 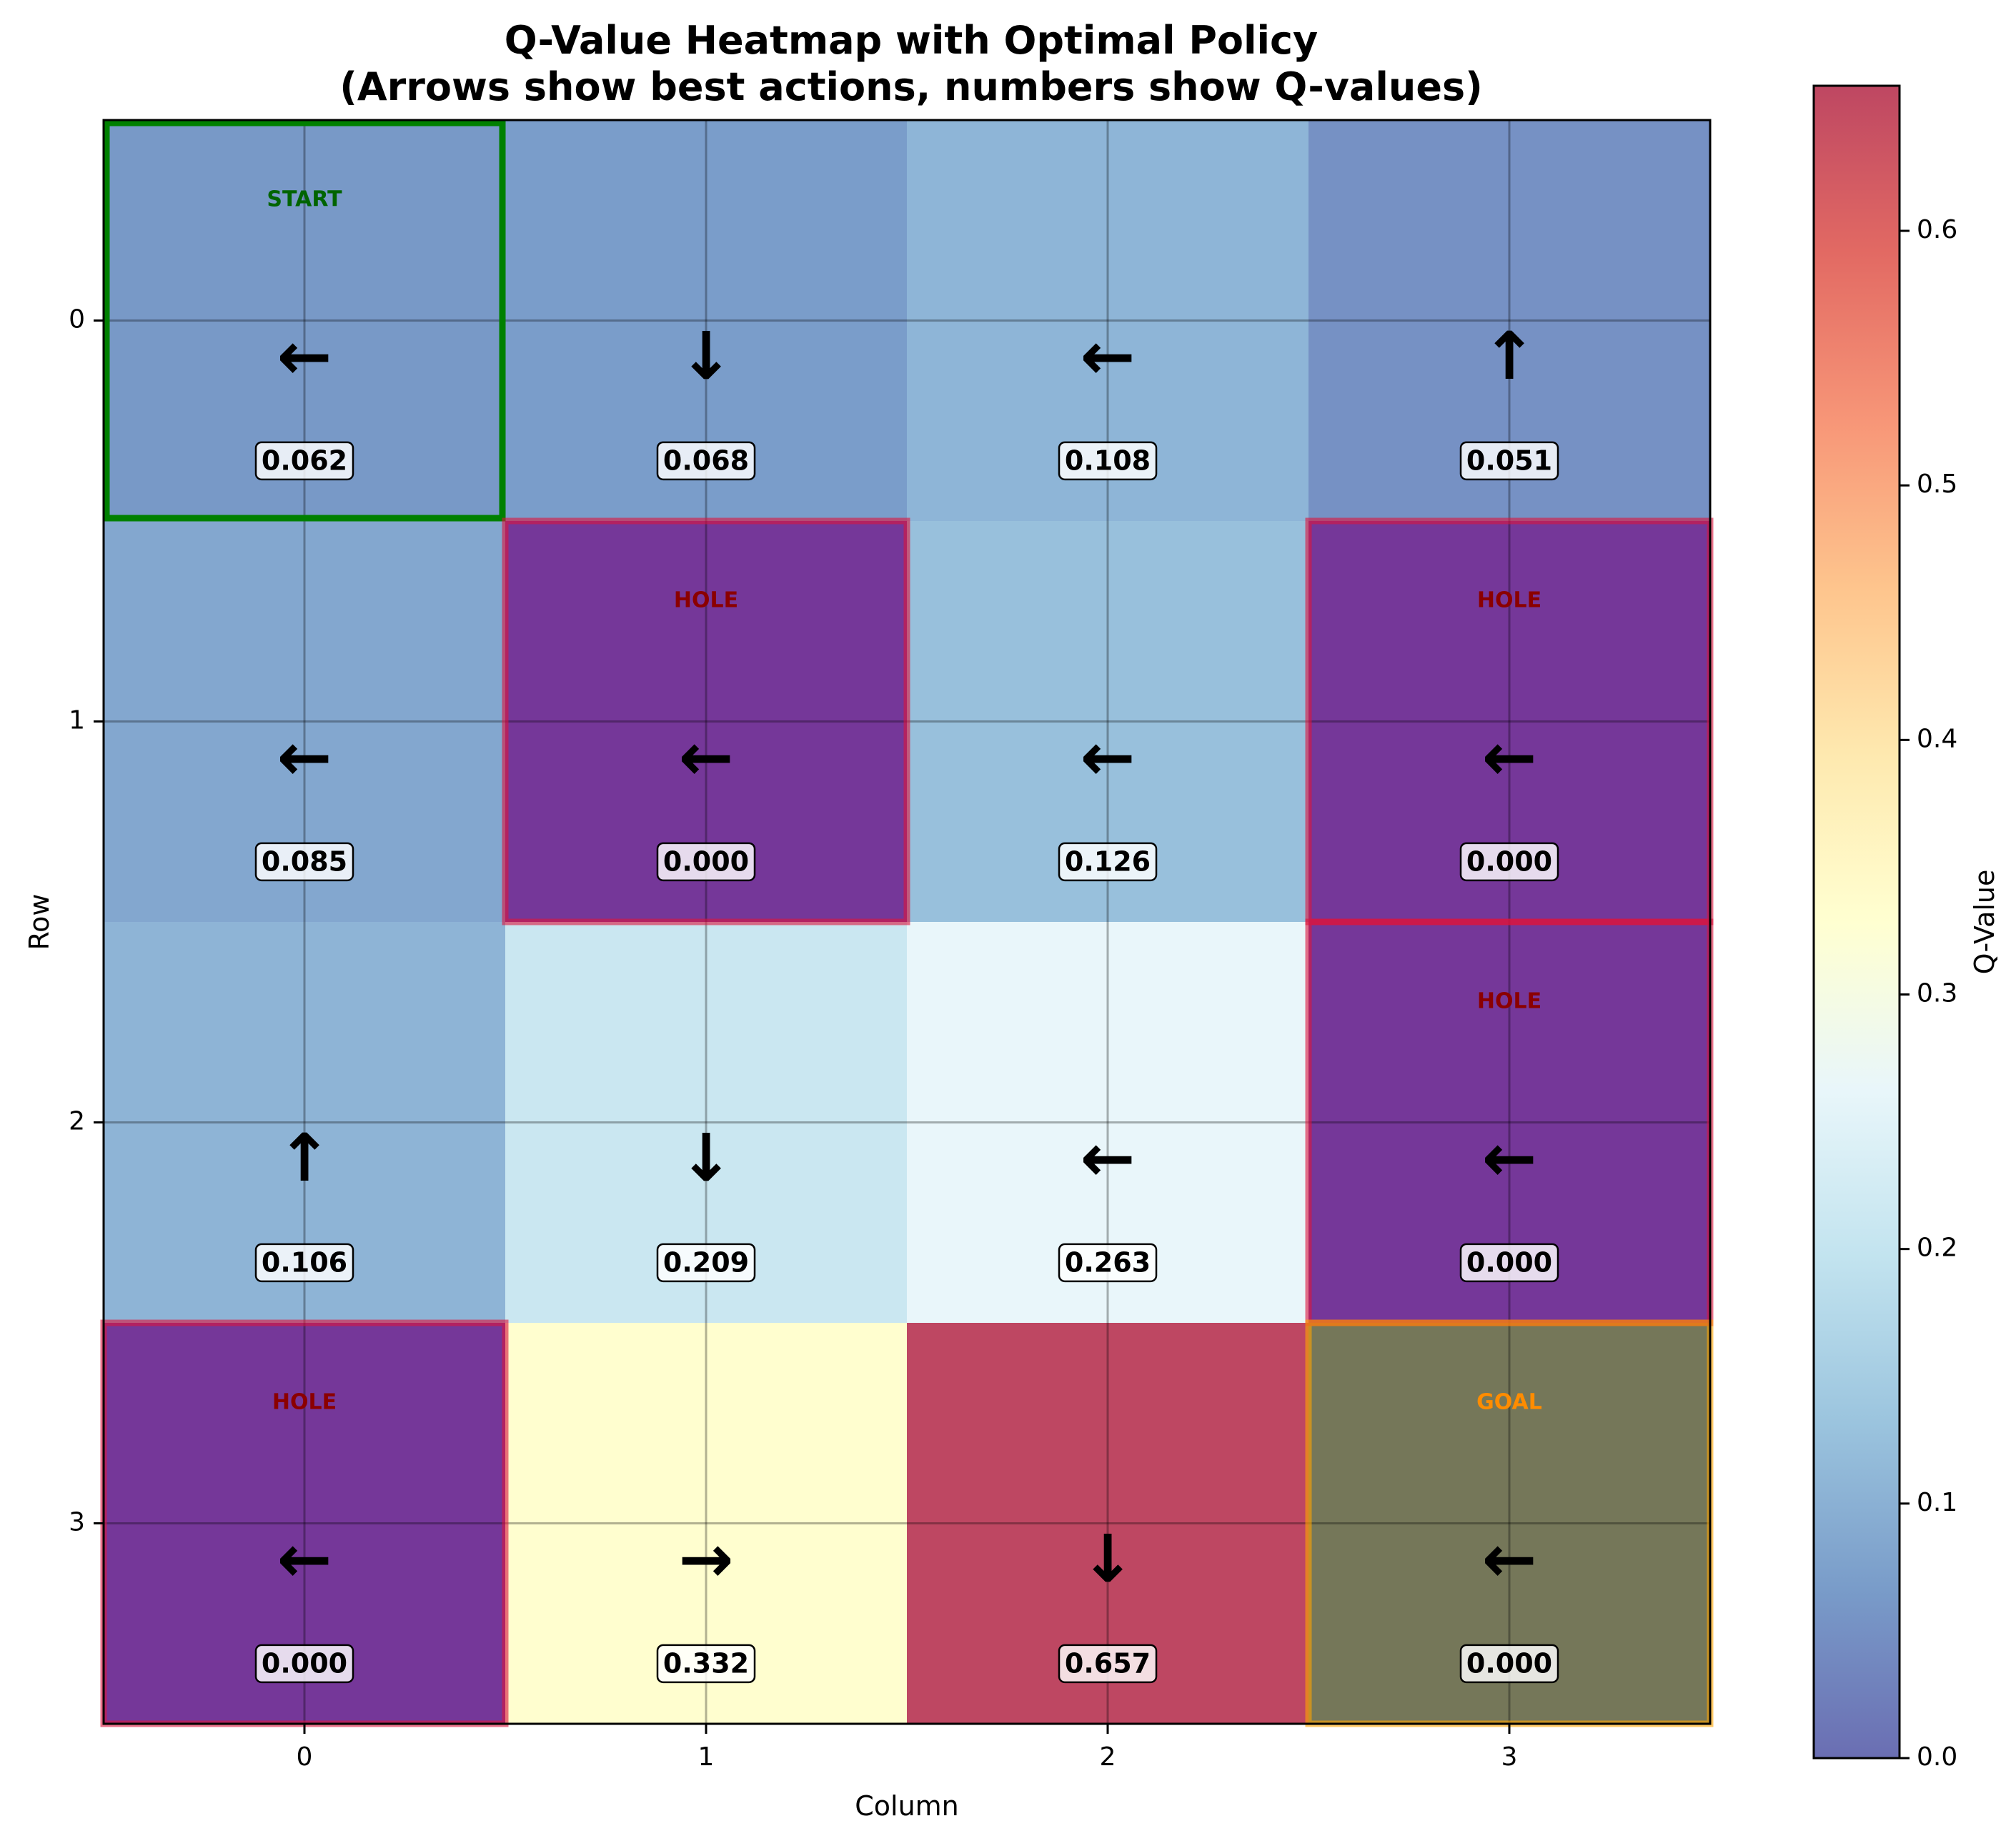 I want to click on q-value-box-r2-c1, so click(x=706, y=1263).